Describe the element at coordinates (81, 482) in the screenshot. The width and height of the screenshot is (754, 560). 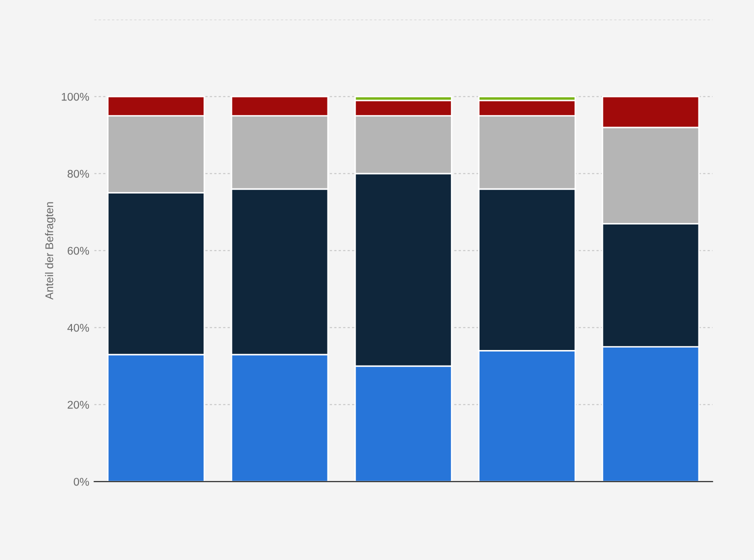
I see `y-tick-label: 0%` at that location.